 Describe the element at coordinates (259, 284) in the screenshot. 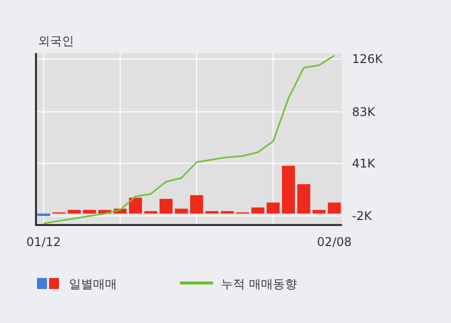

I see `legend-label: 누적 매매동향` at that location.